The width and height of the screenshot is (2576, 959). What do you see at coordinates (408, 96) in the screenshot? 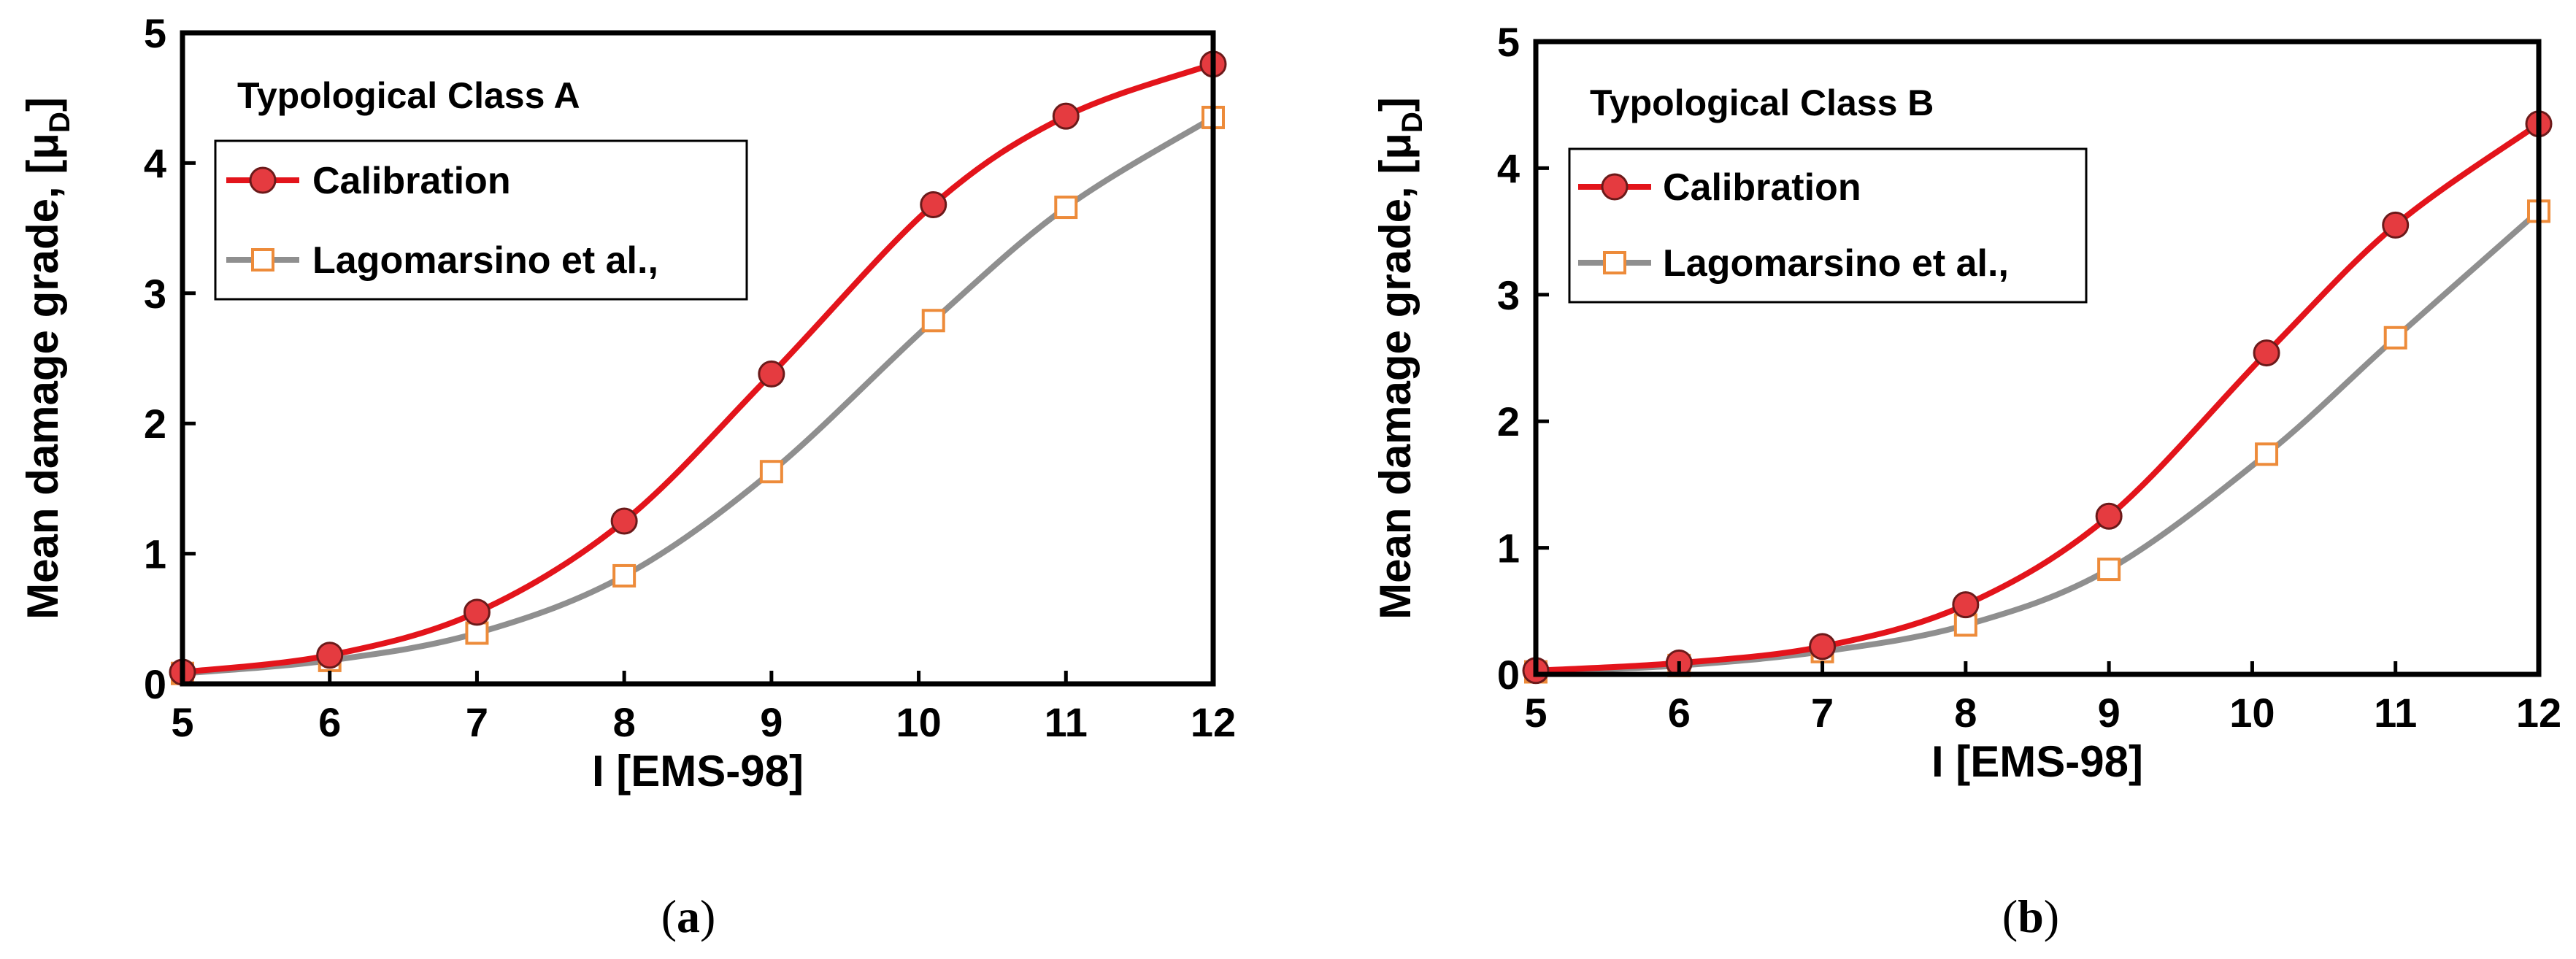
I see `chart-title: Typological Class A` at bounding box center [408, 96].